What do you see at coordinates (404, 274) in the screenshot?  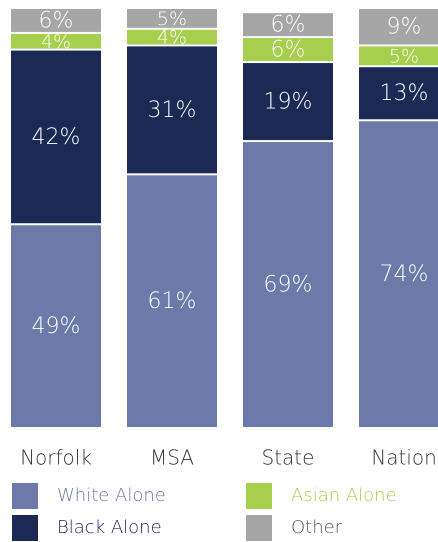 I see `data-label: 74%` at bounding box center [404, 274].